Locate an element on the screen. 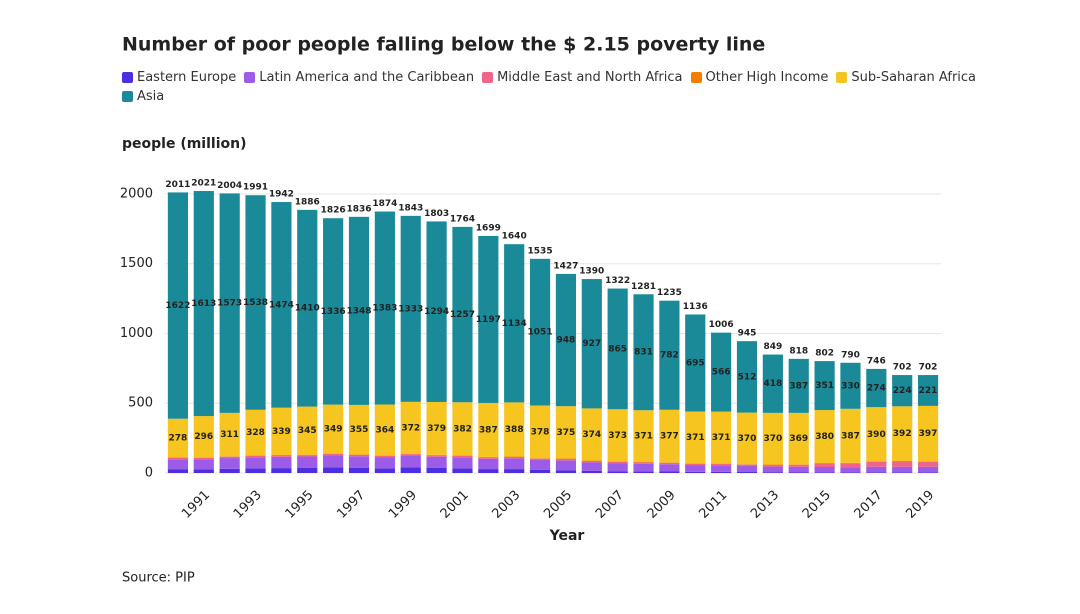 The image size is (1080, 614). legend-label: Middle East and North Africa is located at coordinates (590, 77).